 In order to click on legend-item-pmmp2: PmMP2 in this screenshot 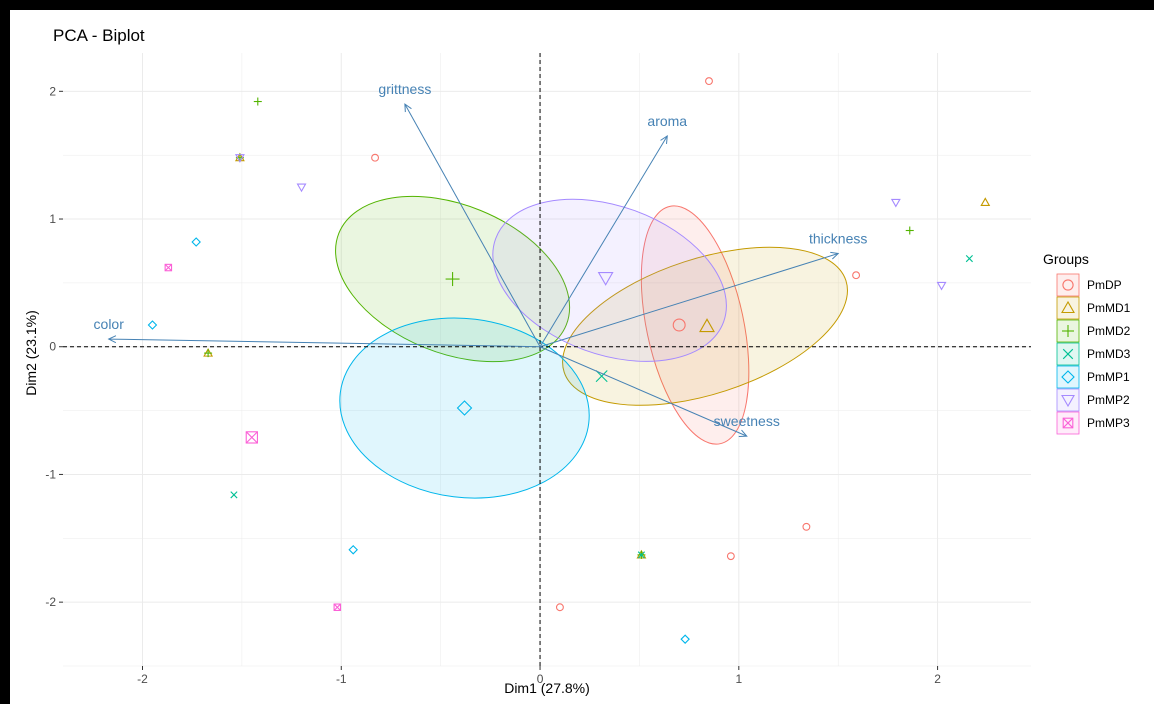, I will do `click(1093, 400)`.